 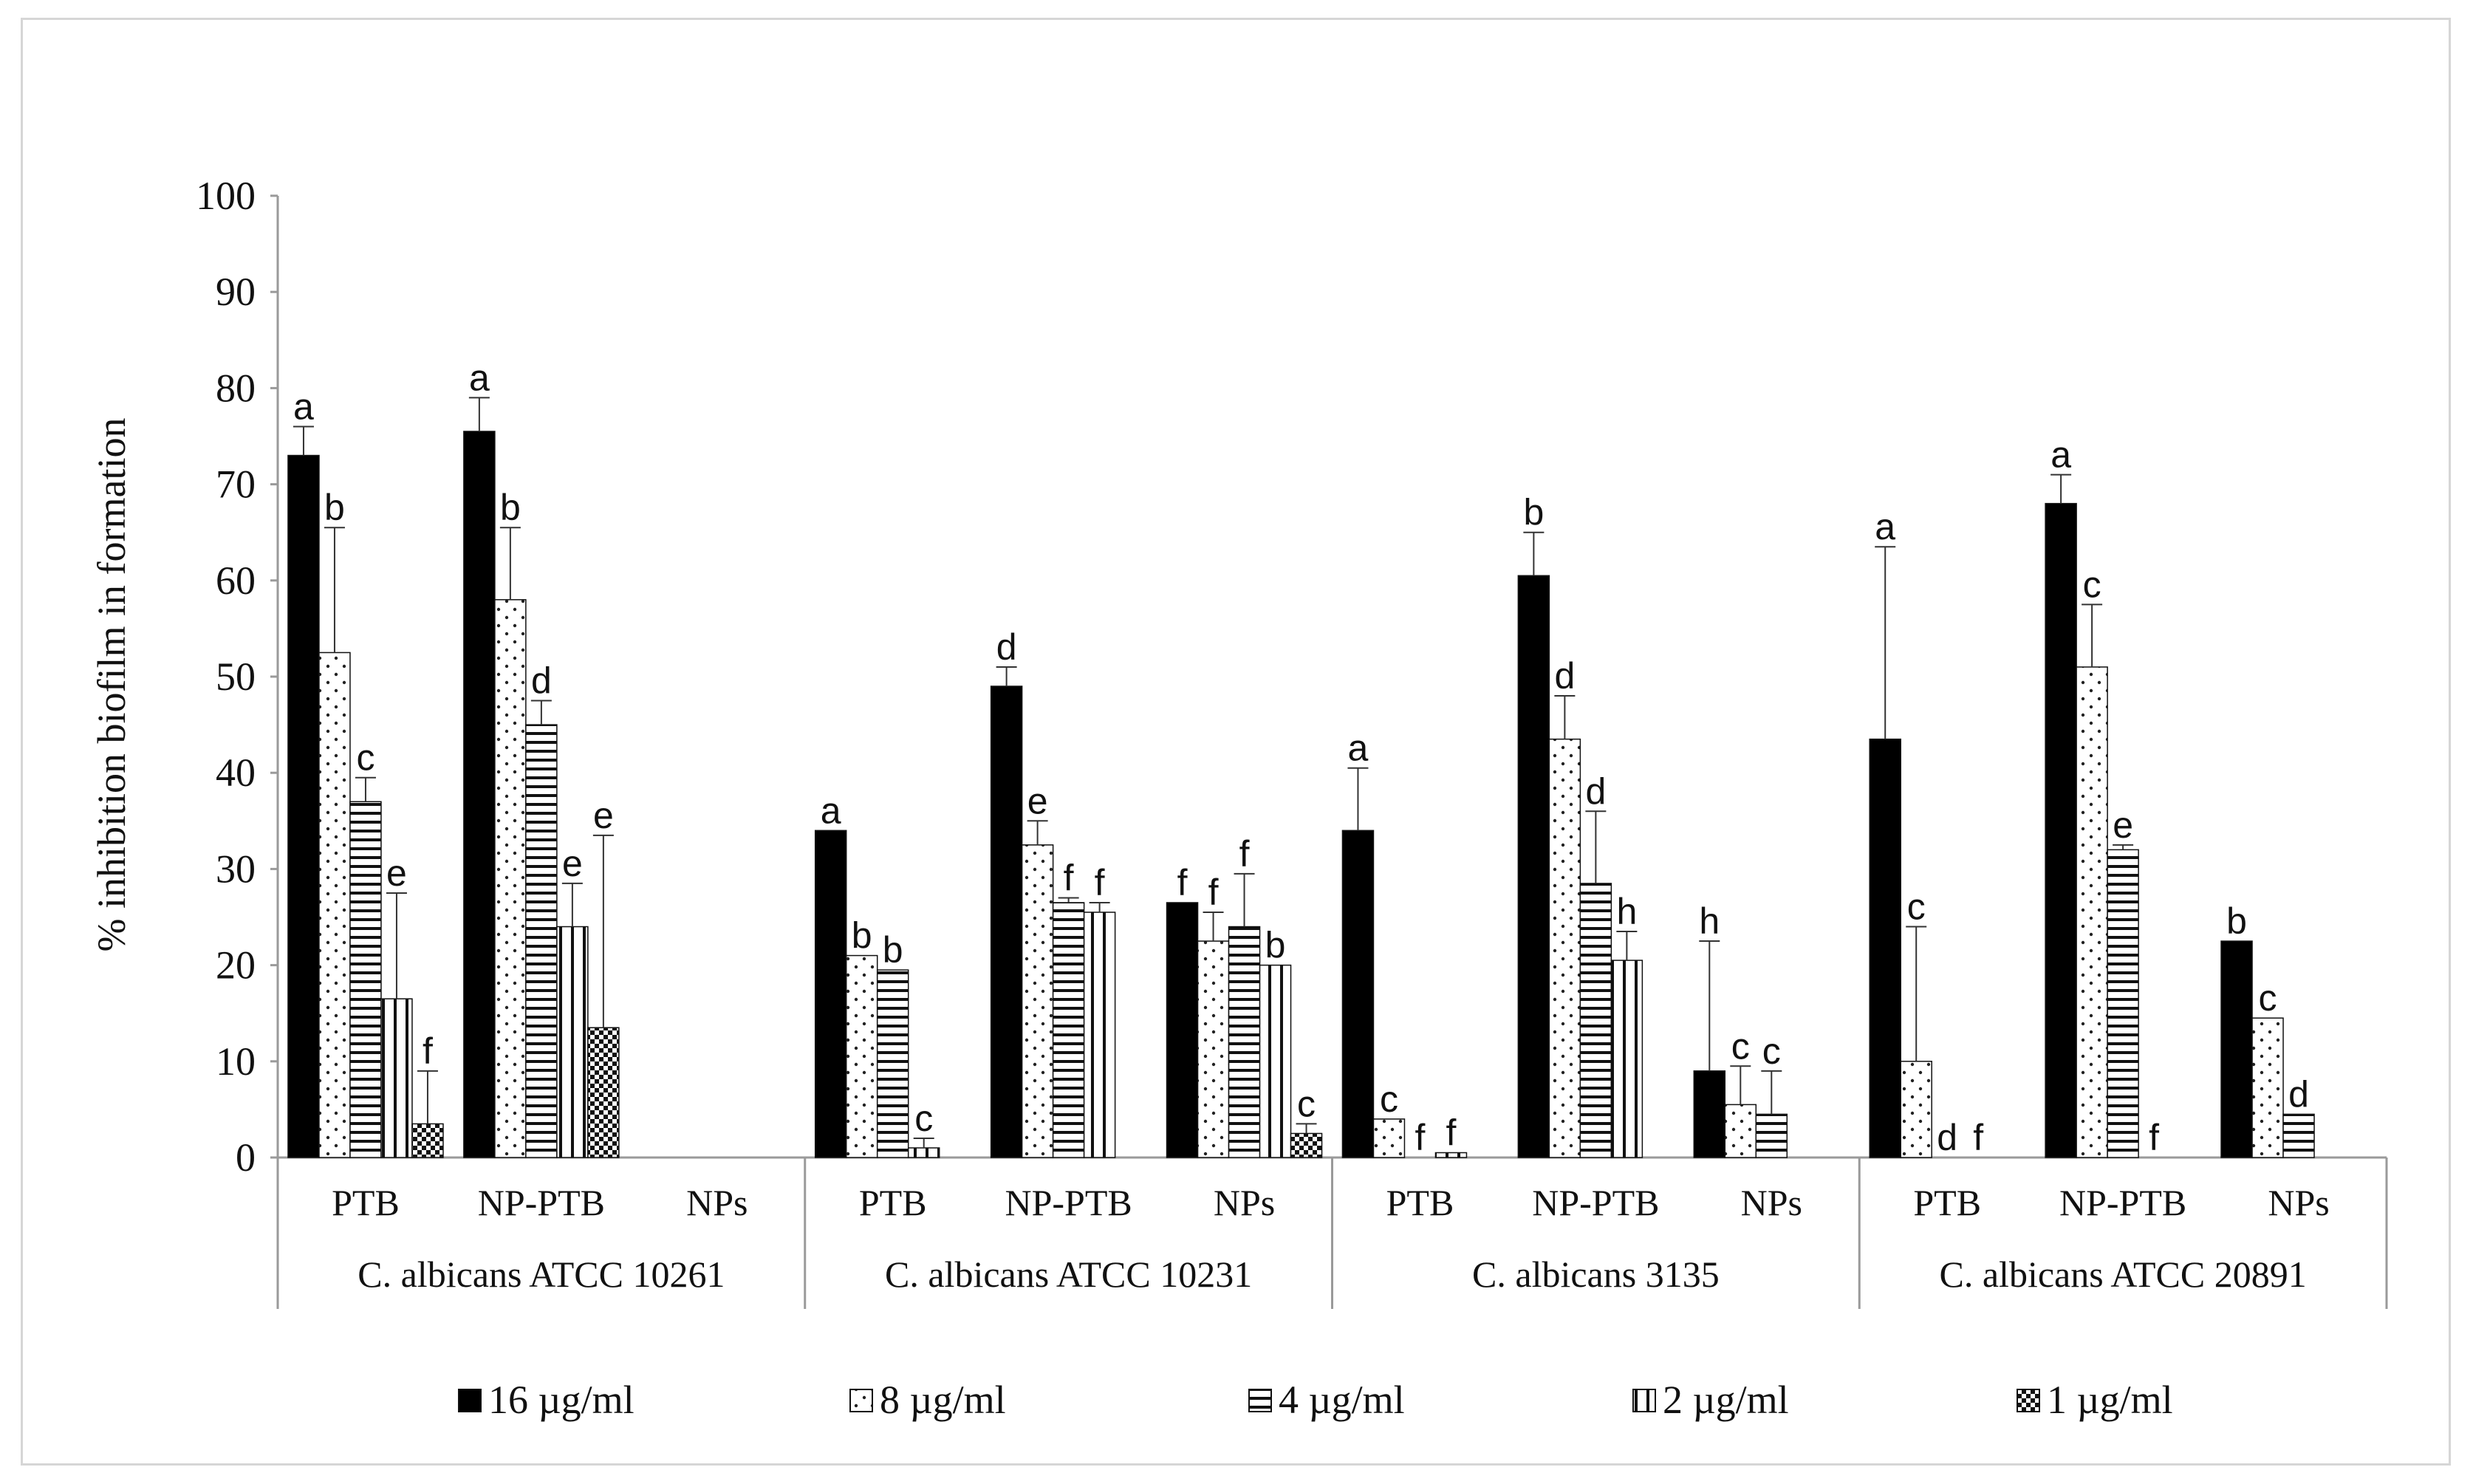 What do you see at coordinates (1596, 1274) in the screenshot?
I see `group-label: C. albicans 3135` at bounding box center [1596, 1274].